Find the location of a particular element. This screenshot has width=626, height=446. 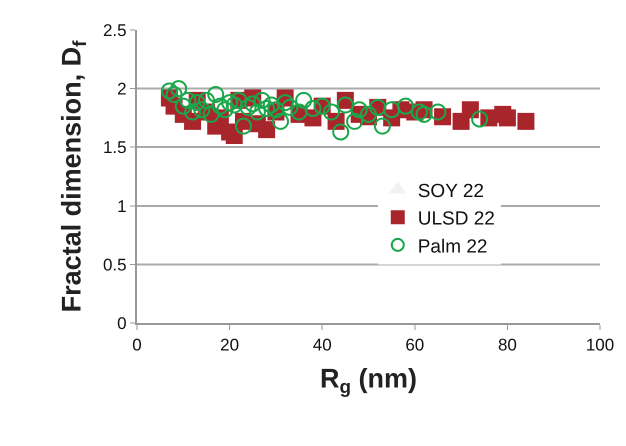

y-tick-label: 2.5 is located at coordinates (114, 30).